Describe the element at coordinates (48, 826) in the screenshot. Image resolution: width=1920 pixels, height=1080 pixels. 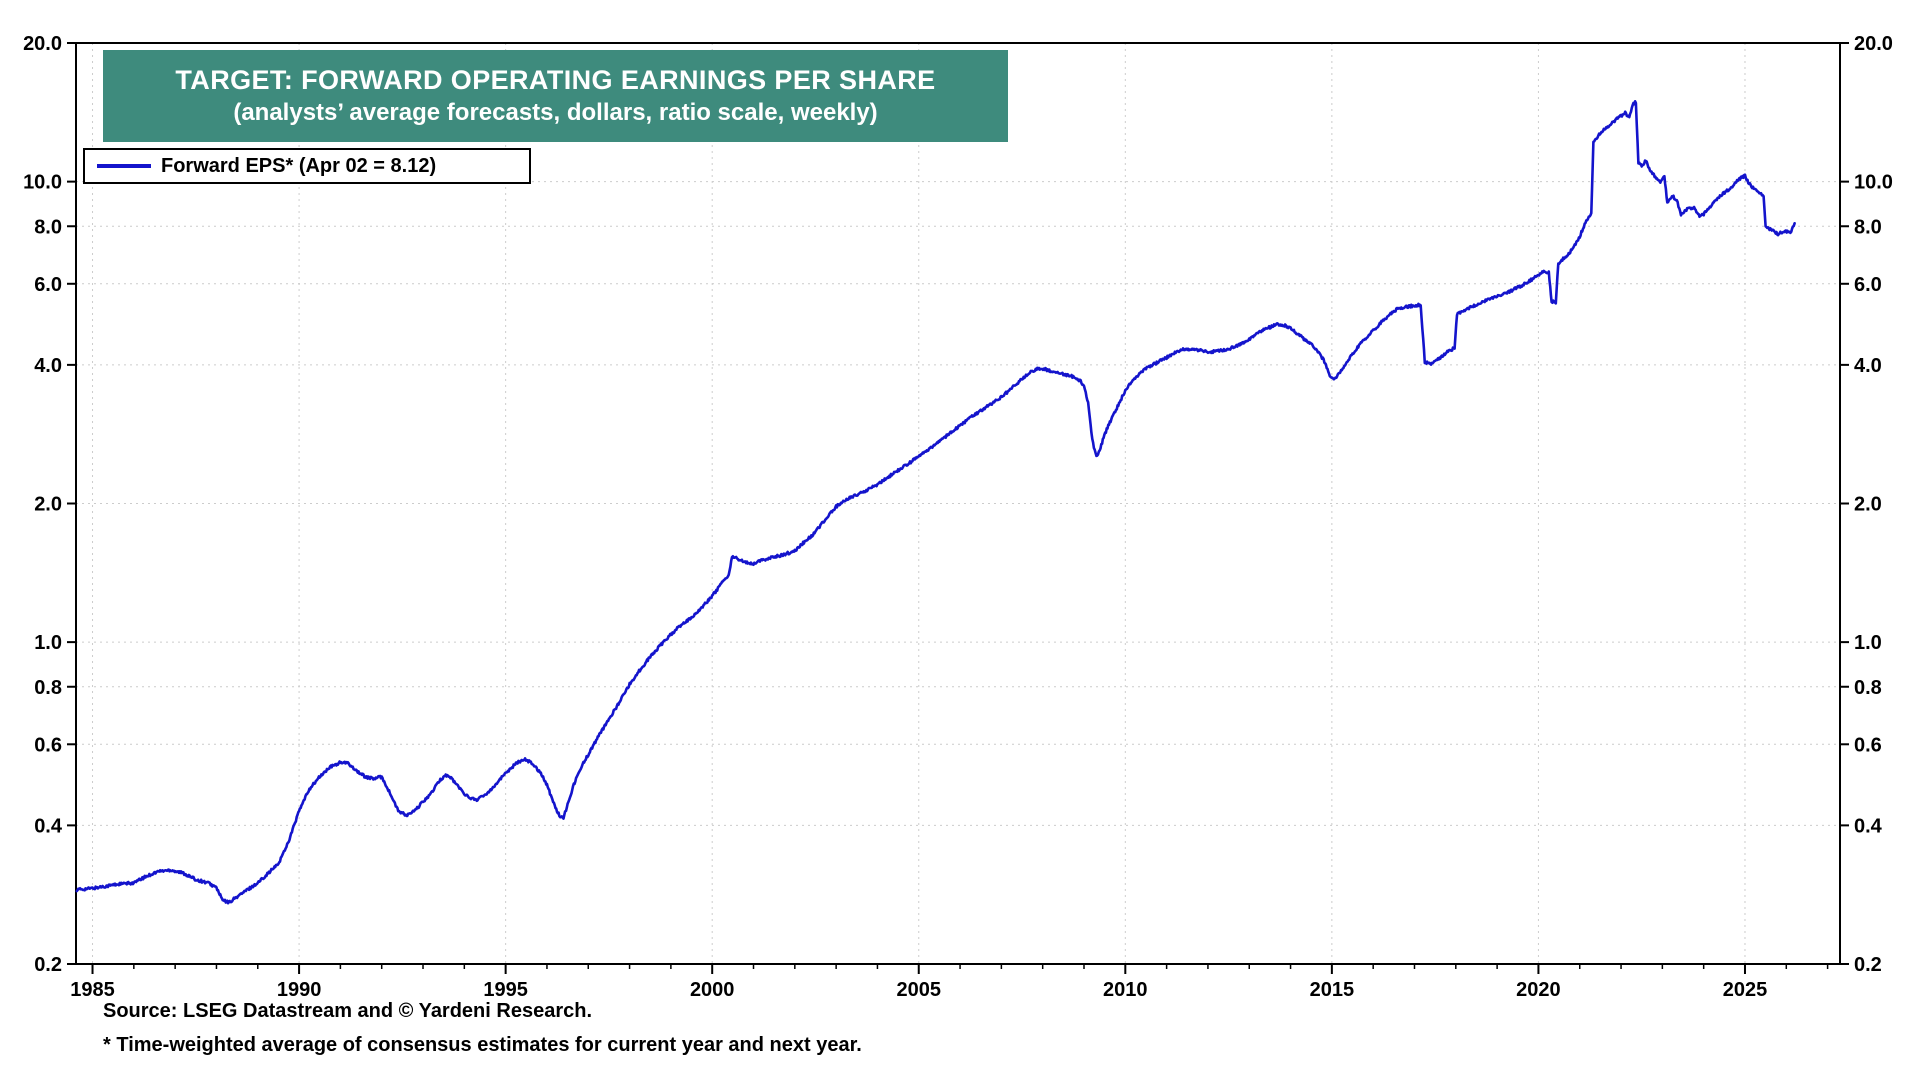
I see `y-axis-tick-label-left: 0.4` at that location.